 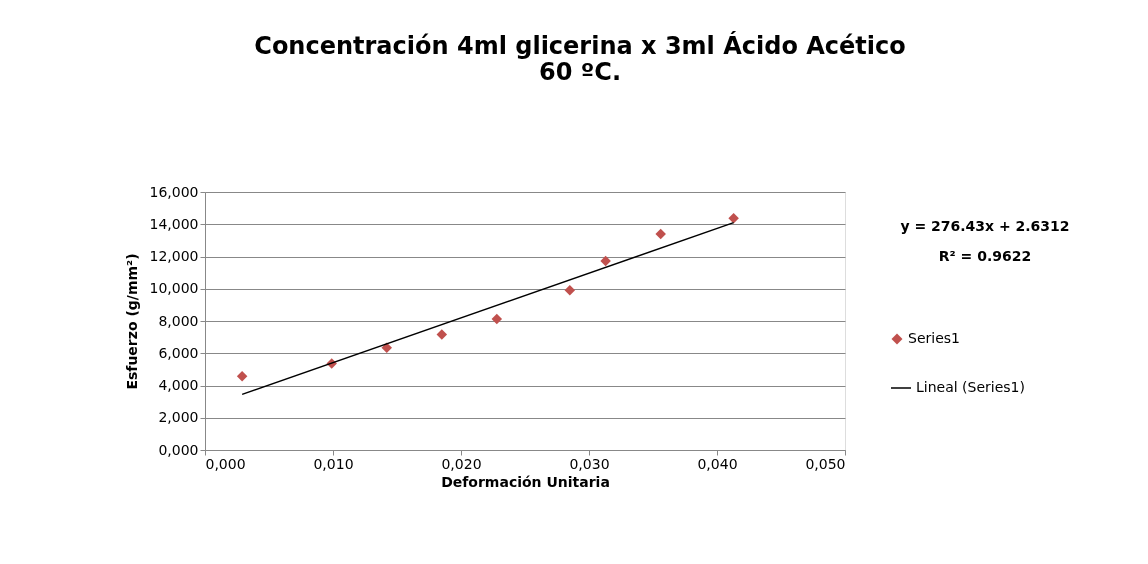 What do you see at coordinates (174, 191) in the screenshot?
I see `y-tick-label: 16,000` at bounding box center [174, 191].